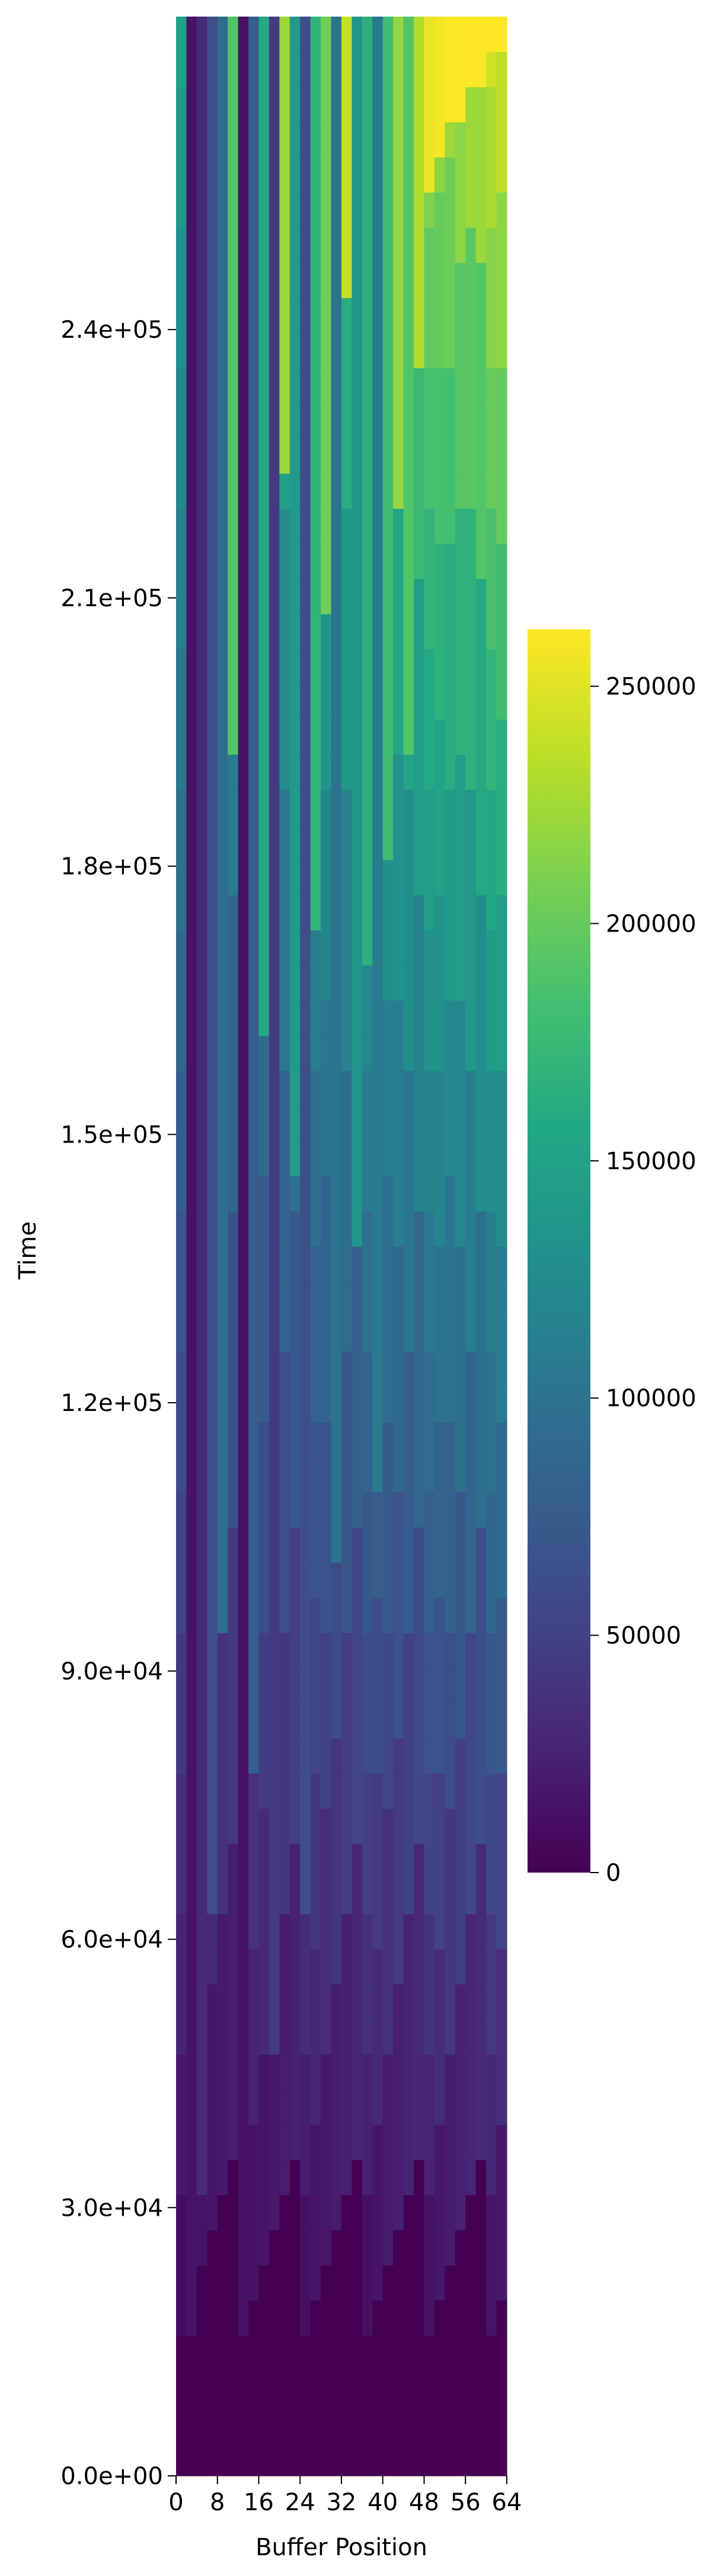  I want to click on x-axis-label: Buffer Position, so click(341, 2547).